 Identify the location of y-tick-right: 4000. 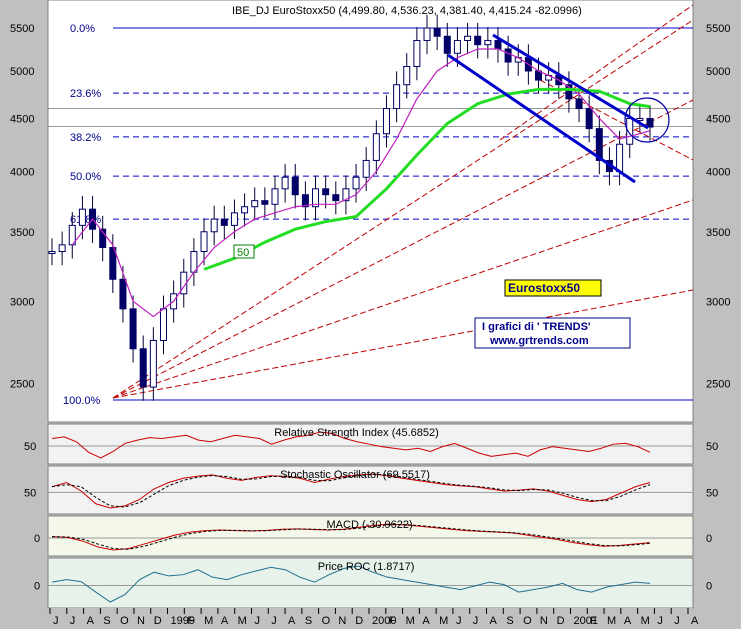
(718, 173).